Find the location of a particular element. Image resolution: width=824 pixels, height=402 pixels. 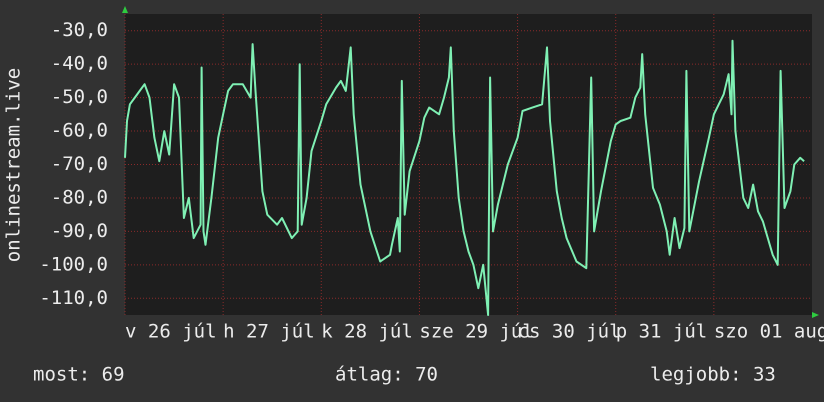

x-tick-label: p 31 júl is located at coordinates (662, 332).